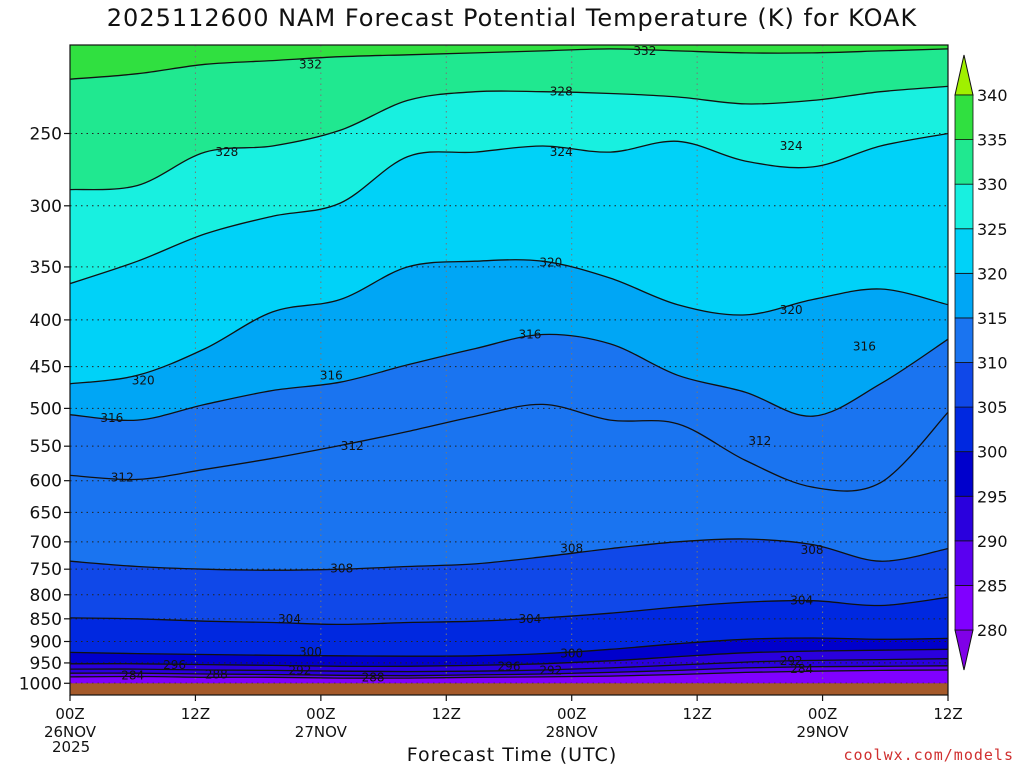 This screenshot has height=768, width=1024. Describe the element at coordinates (992, 496) in the screenshot. I see `colorbar-label: 295` at that location.